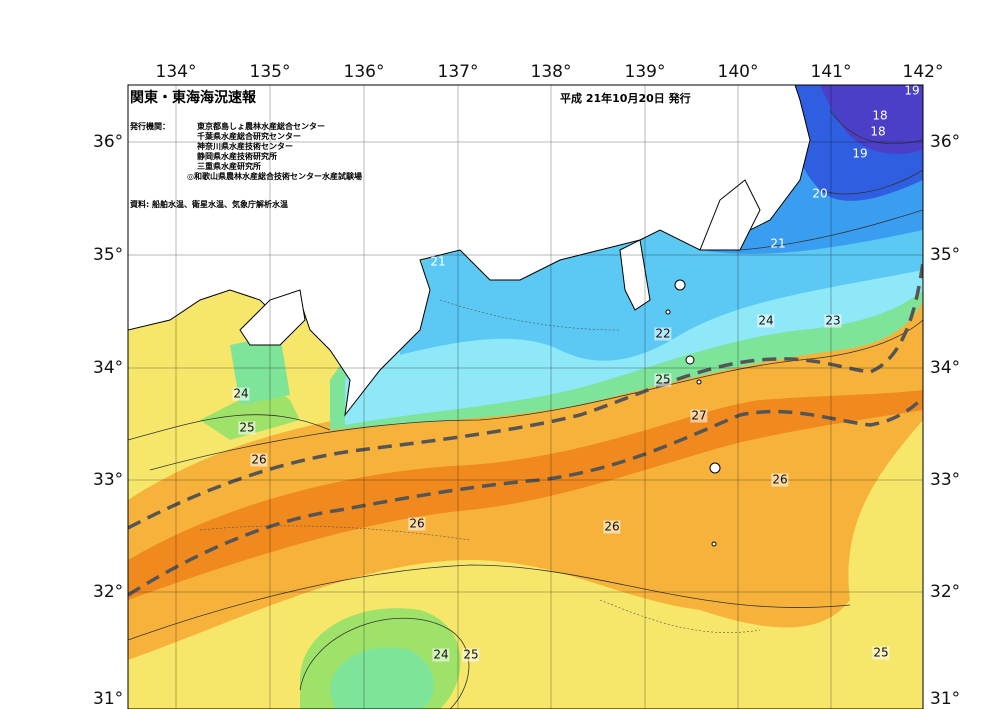  Describe the element at coordinates (668, 312) in the screenshot. I see `island-niijima` at that location.